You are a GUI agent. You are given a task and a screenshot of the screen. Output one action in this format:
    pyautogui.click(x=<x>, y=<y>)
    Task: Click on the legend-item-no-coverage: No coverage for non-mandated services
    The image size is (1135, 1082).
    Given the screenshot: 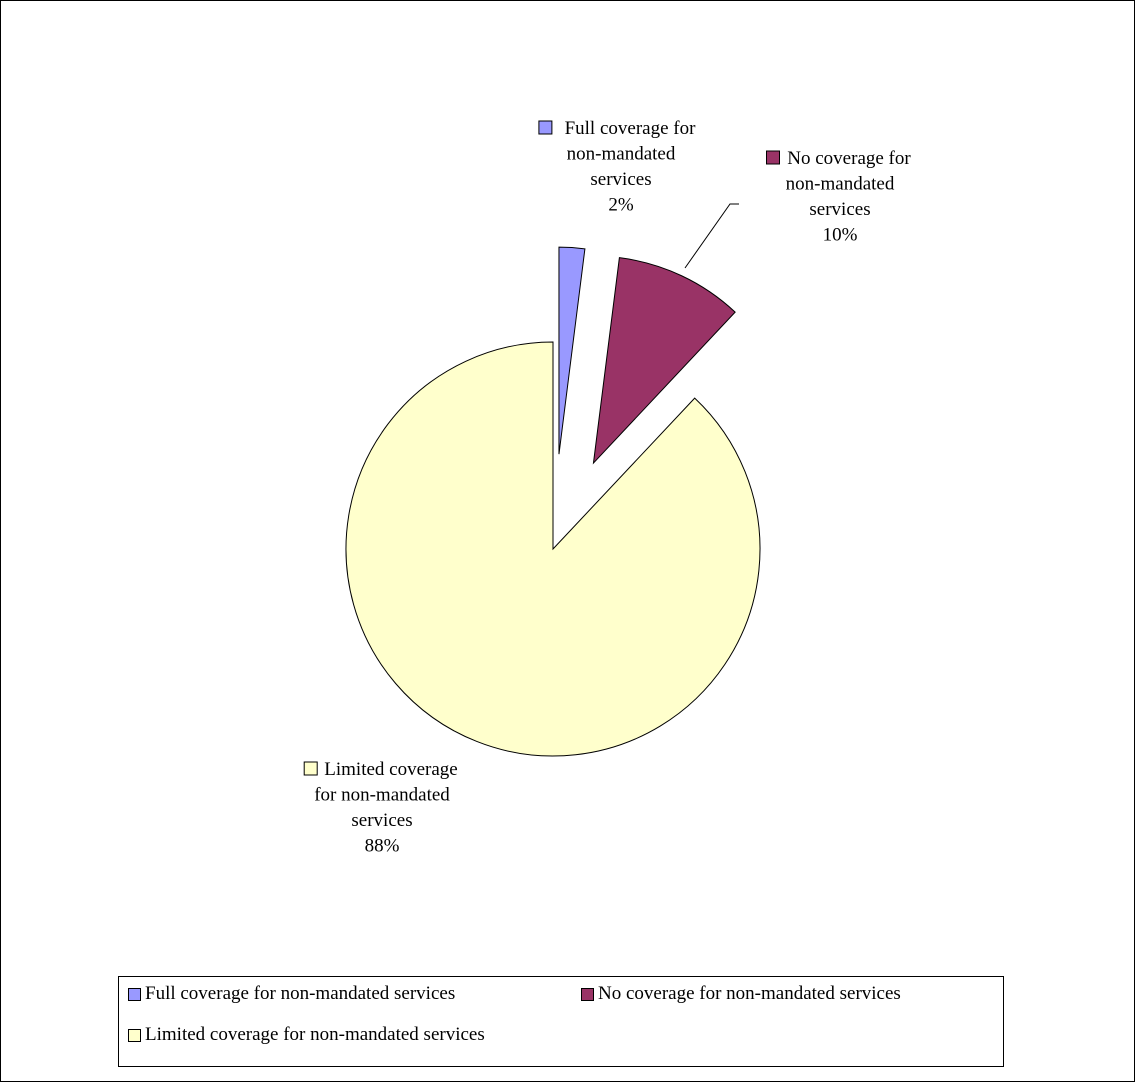 What is the action you would take?
    pyautogui.click(x=741, y=994)
    